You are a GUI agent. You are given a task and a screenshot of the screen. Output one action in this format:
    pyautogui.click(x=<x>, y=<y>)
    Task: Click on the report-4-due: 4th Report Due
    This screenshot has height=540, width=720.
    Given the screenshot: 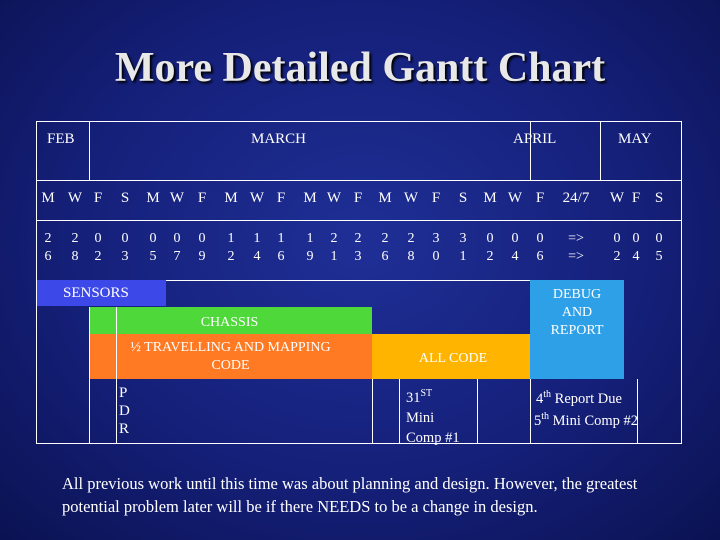 What is the action you would take?
    pyautogui.click(x=579, y=398)
    